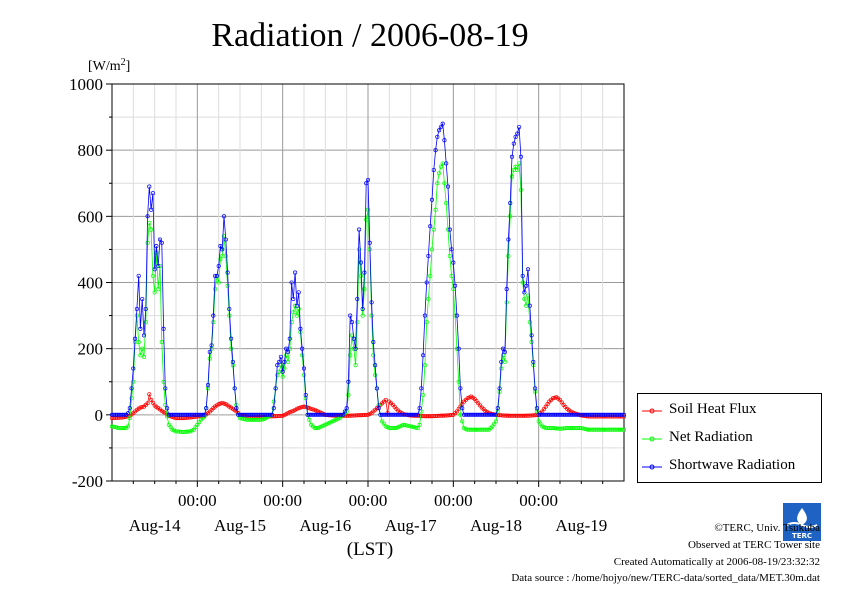  What do you see at coordinates (652, 411) in the screenshot?
I see `legend-marker-soil-heat-flux` at bounding box center [652, 411].